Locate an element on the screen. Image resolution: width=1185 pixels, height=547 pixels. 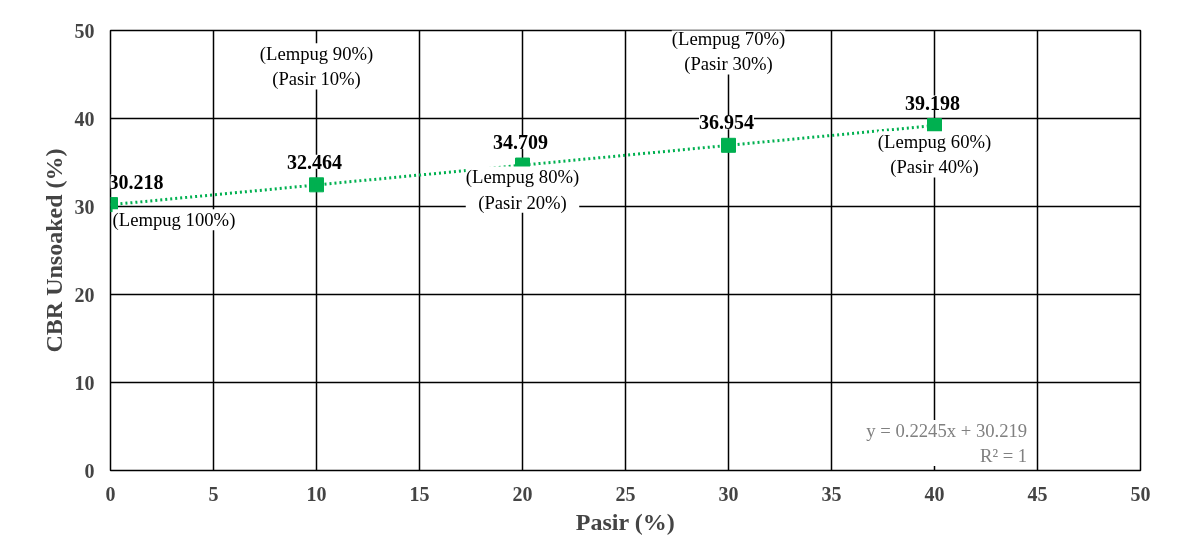
x-tick-label: 45 is located at coordinates (1037, 493).